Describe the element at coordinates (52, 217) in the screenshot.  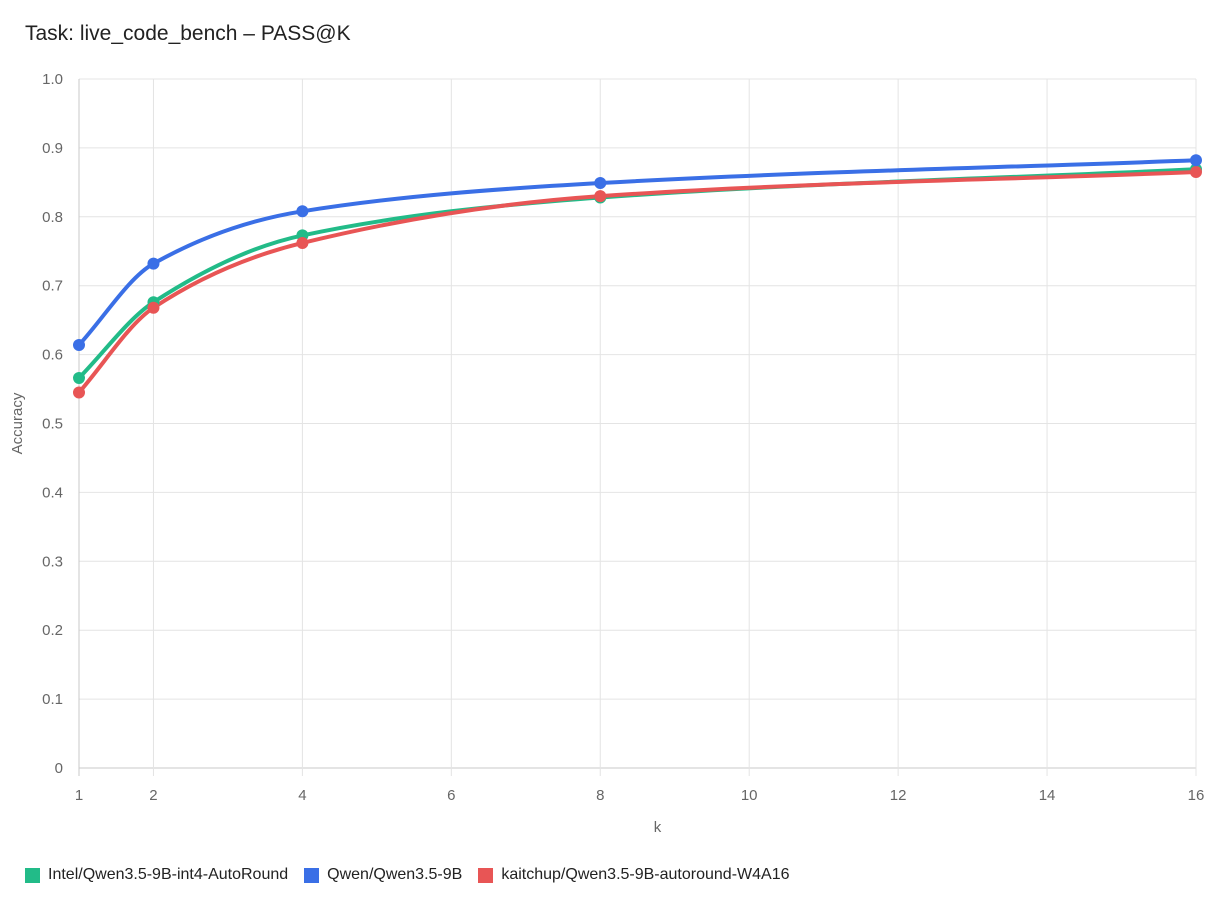
I see `y-tick-label-8: 0.8` at that location.